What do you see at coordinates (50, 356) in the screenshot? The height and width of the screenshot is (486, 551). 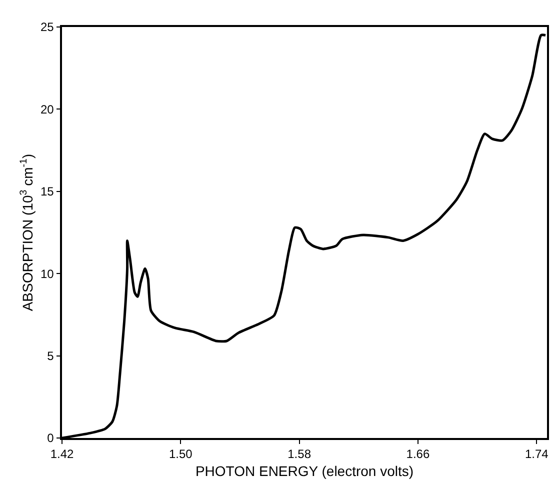 I see `y-tick-label: 5` at bounding box center [50, 356].